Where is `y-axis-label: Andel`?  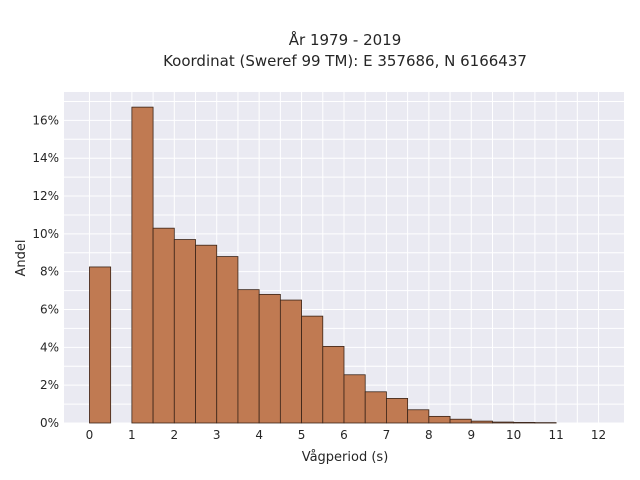
y-axis-label: Andel is located at coordinates (21, 258).